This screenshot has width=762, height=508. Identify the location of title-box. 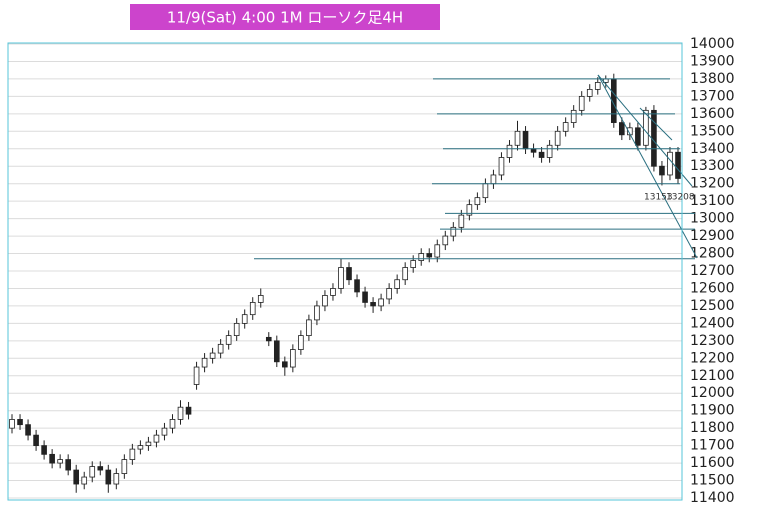
(285, 17).